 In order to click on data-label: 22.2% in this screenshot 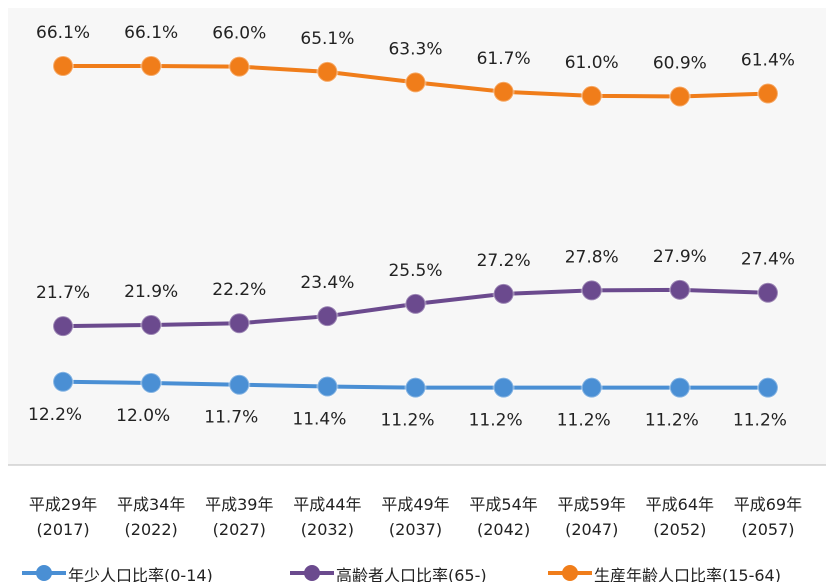, I will do `click(239, 290)`.